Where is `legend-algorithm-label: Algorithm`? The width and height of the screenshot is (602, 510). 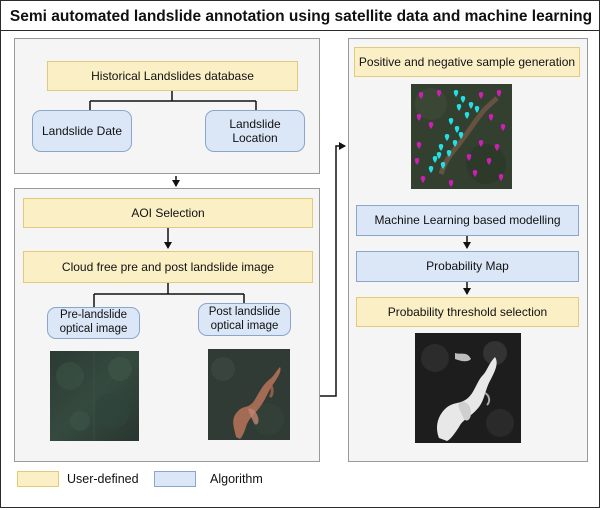
legend-algorithm-label: Algorithm is located at coordinates (236, 479).